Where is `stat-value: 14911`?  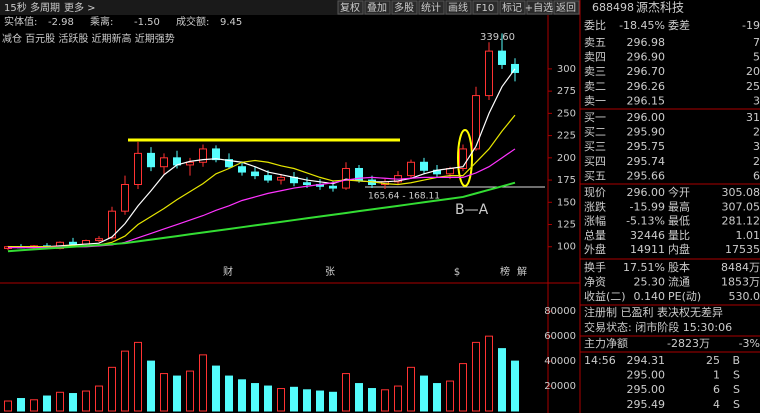 stat-value: 14911 is located at coordinates (647, 249).